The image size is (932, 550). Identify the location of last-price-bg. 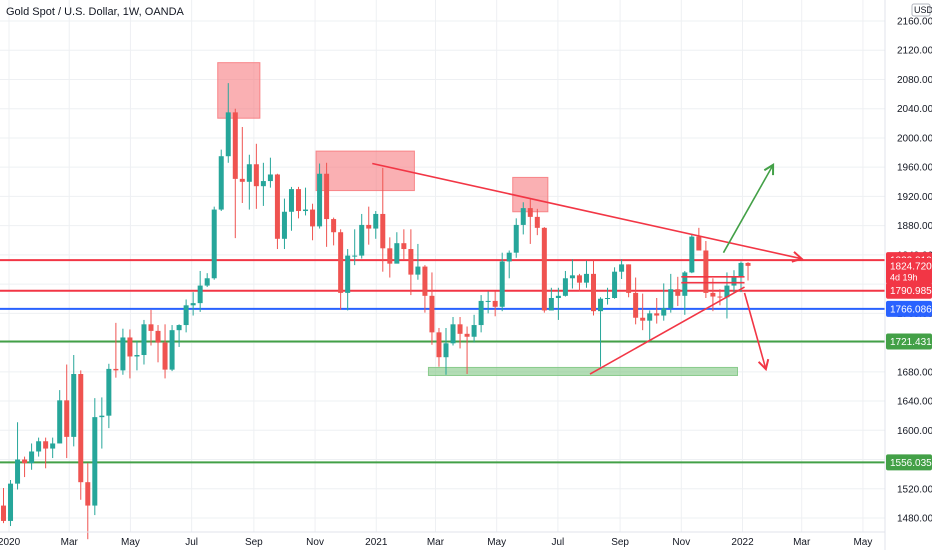
(909, 271).